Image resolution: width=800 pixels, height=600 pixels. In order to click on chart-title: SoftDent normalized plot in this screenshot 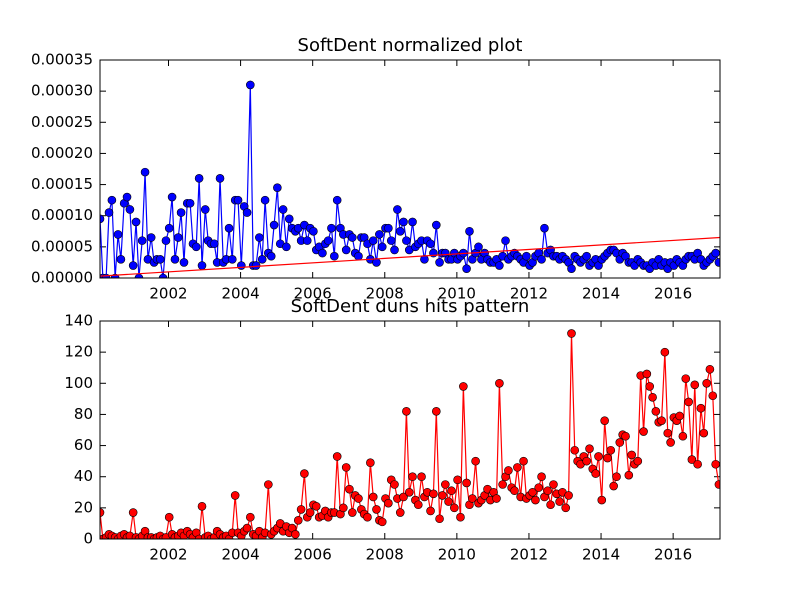, I will do `click(410, 45)`.